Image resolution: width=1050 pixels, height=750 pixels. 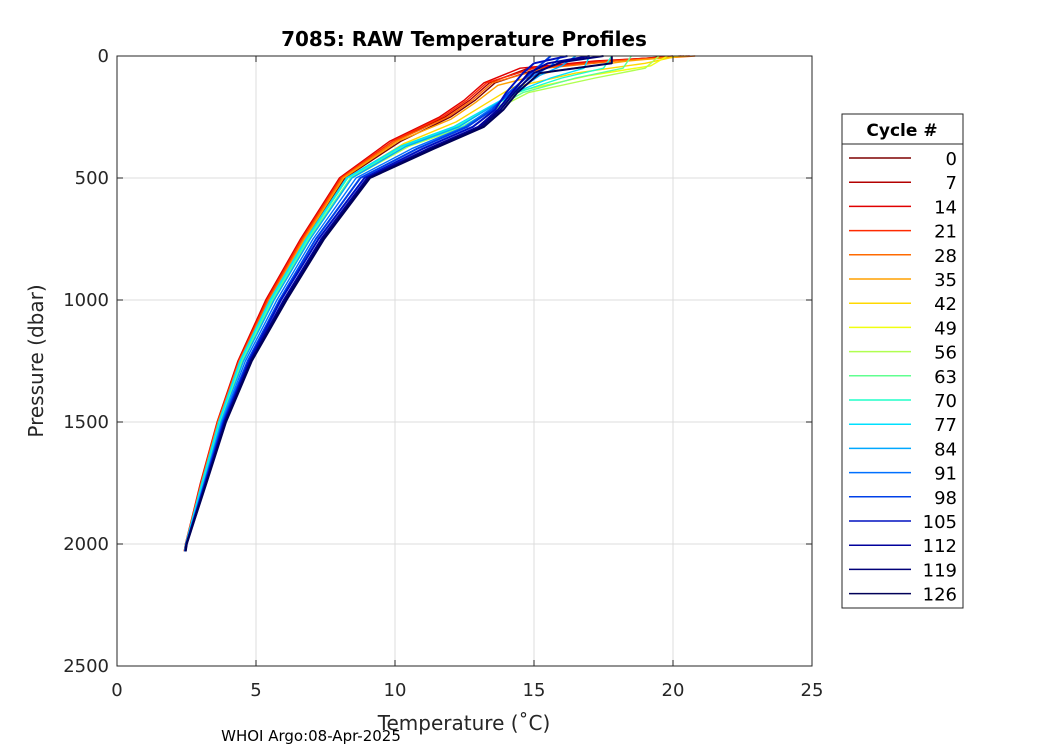 I want to click on x-tick-label: 15, so click(x=534, y=690).